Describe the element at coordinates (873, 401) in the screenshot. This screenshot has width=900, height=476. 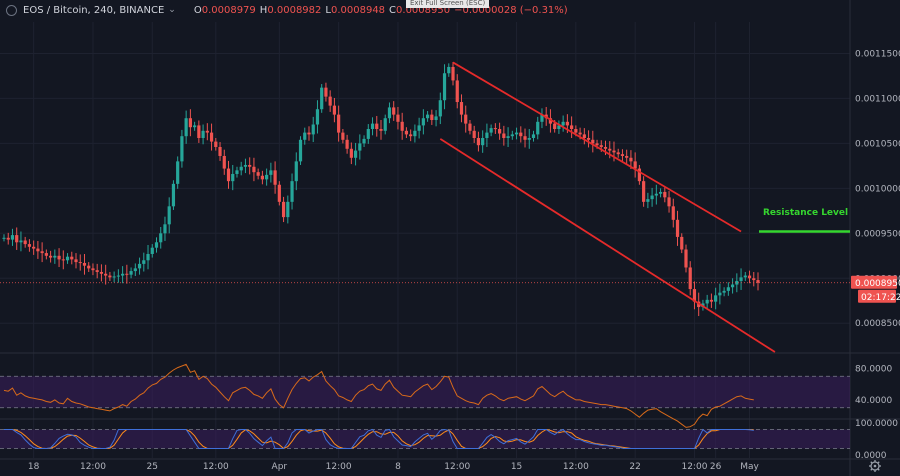
I see `rsi-tick-label: 40.0000` at that location.